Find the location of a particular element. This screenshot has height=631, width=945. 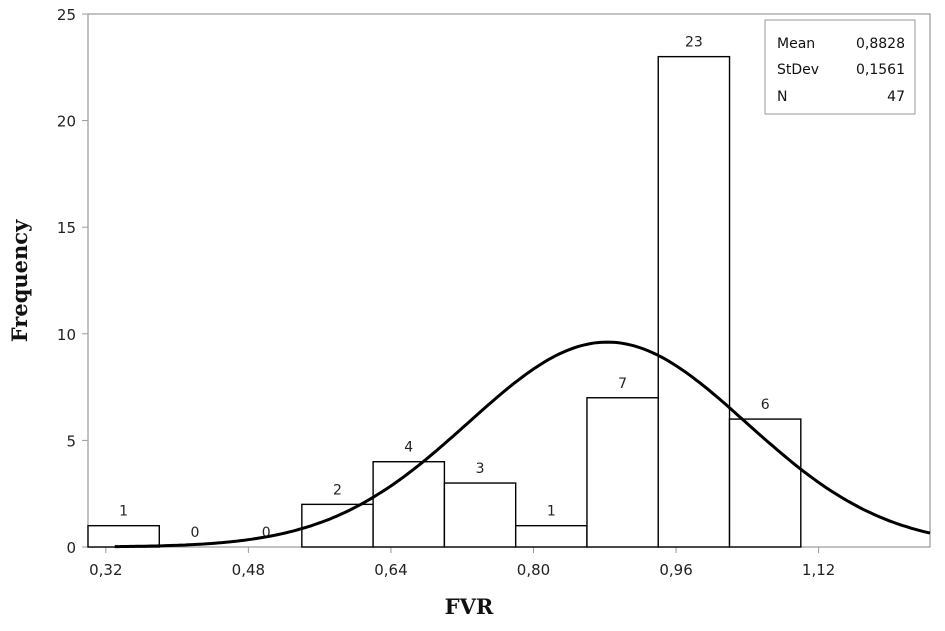

y-tick-label: 25 is located at coordinates (66, 15).